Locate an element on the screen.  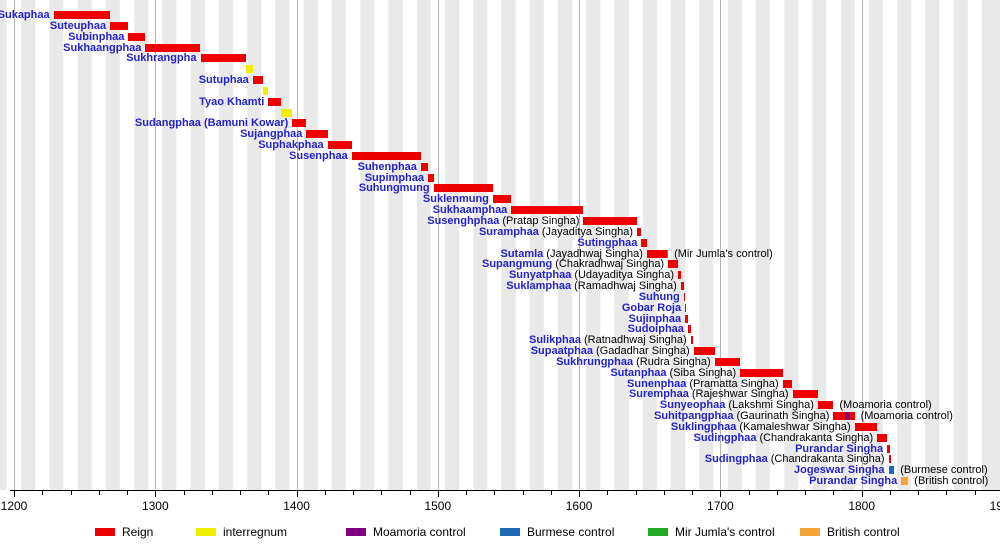
king-label: Gobar Roja is located at coordinates (651, 308).